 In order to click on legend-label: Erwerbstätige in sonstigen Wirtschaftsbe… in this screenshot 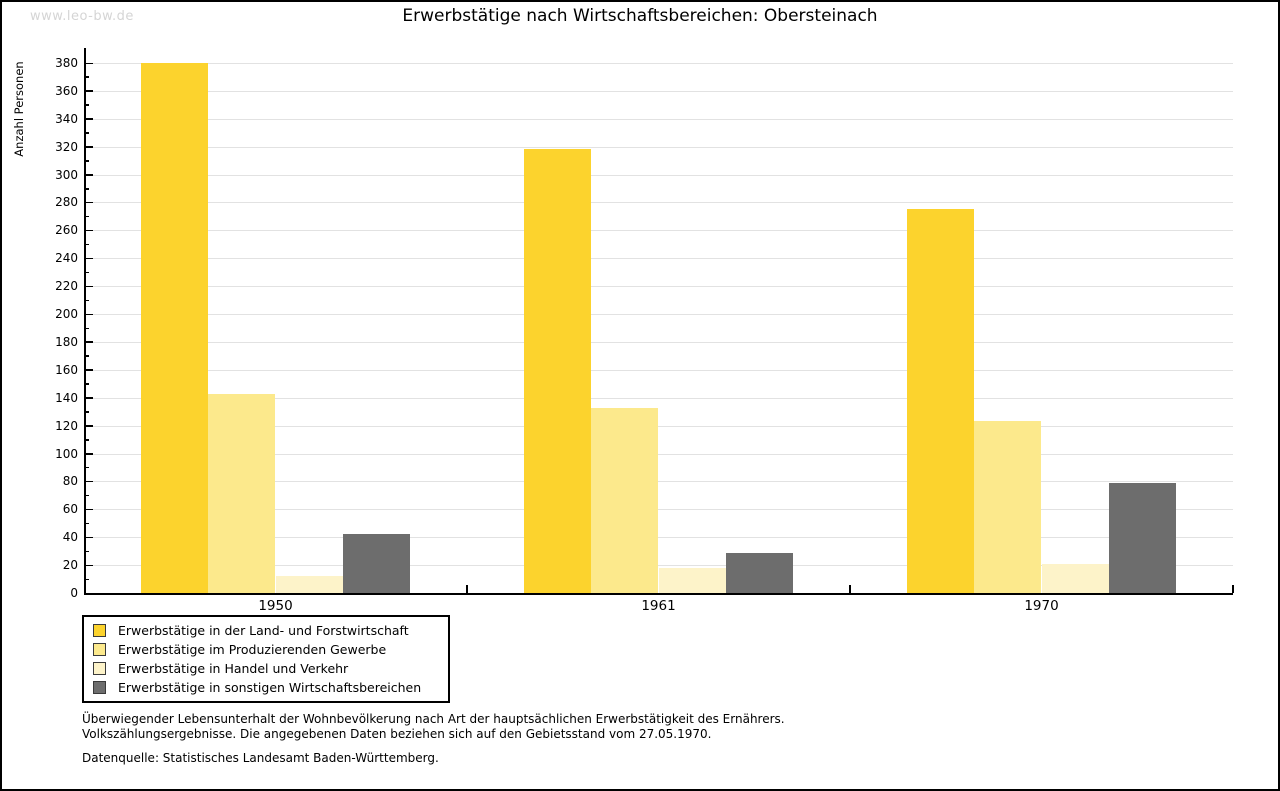, I will do `click(270, 687)`.